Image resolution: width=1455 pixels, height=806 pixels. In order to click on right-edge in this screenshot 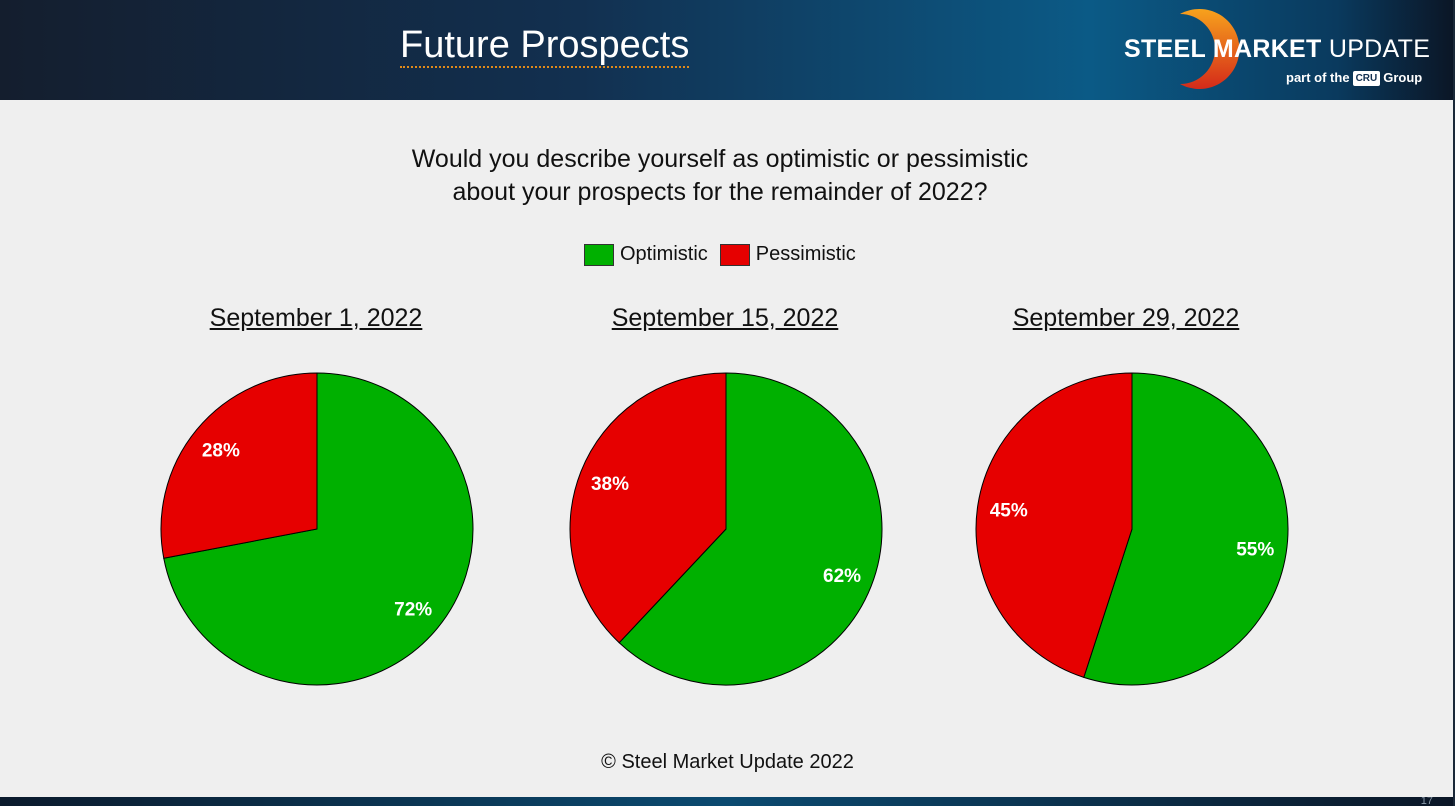, I will do `click(1454, 403)`.